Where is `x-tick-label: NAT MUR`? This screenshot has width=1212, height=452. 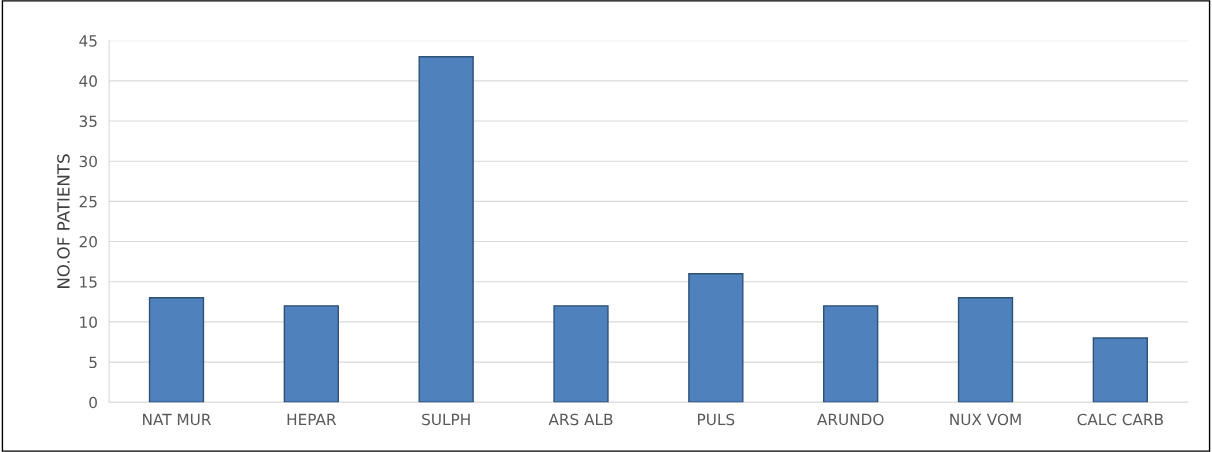
x-tick-label: NAT MUR is located at coordinates (177, 419).